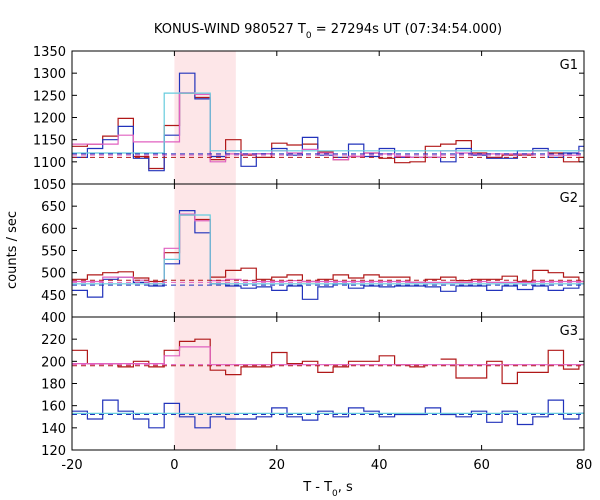 The height and width of the screenshot is (500, 600). I want to click on y-tick-label: 200, so click(53, 362).